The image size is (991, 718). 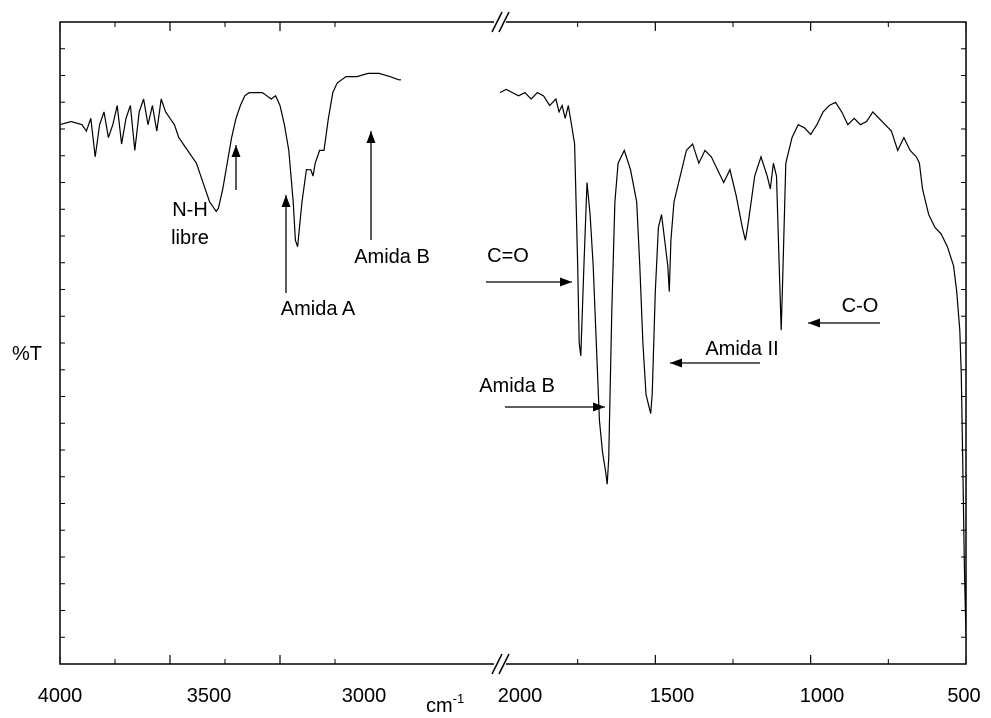 What do you see at coordinates (371, 137) in the screenshot?
I see `annotation-arrow-amida-b-1-head` at bounding box center [371, 137].